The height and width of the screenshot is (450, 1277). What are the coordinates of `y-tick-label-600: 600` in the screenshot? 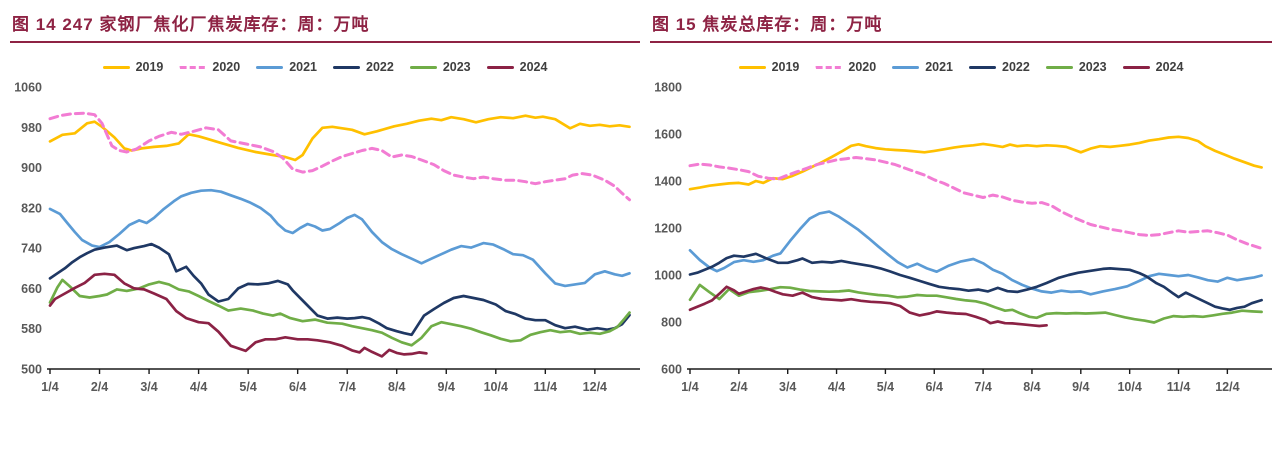 It's located at (671, 370).